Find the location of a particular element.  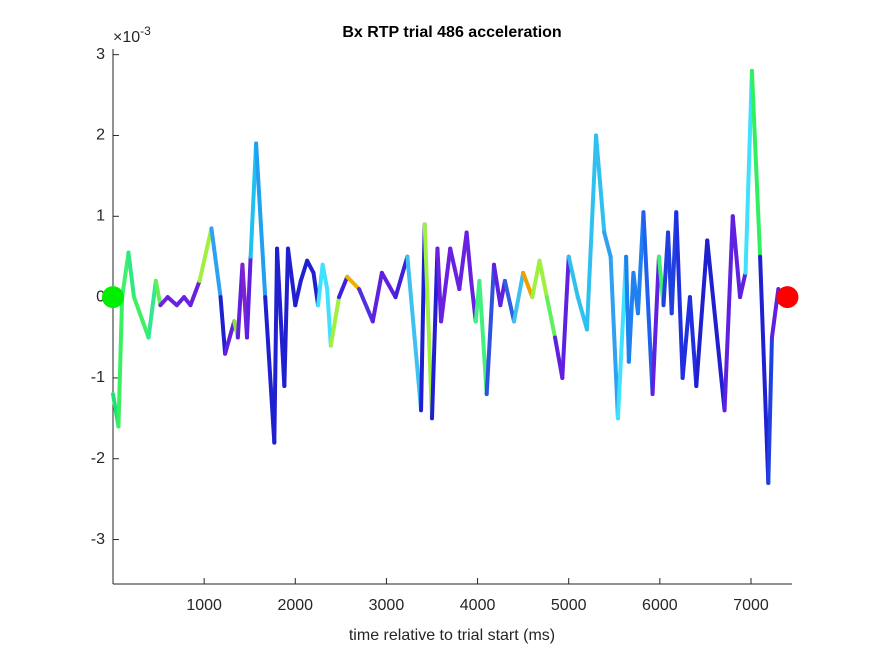

x-tick-label: 3000 is located at coordinates (387, 605).